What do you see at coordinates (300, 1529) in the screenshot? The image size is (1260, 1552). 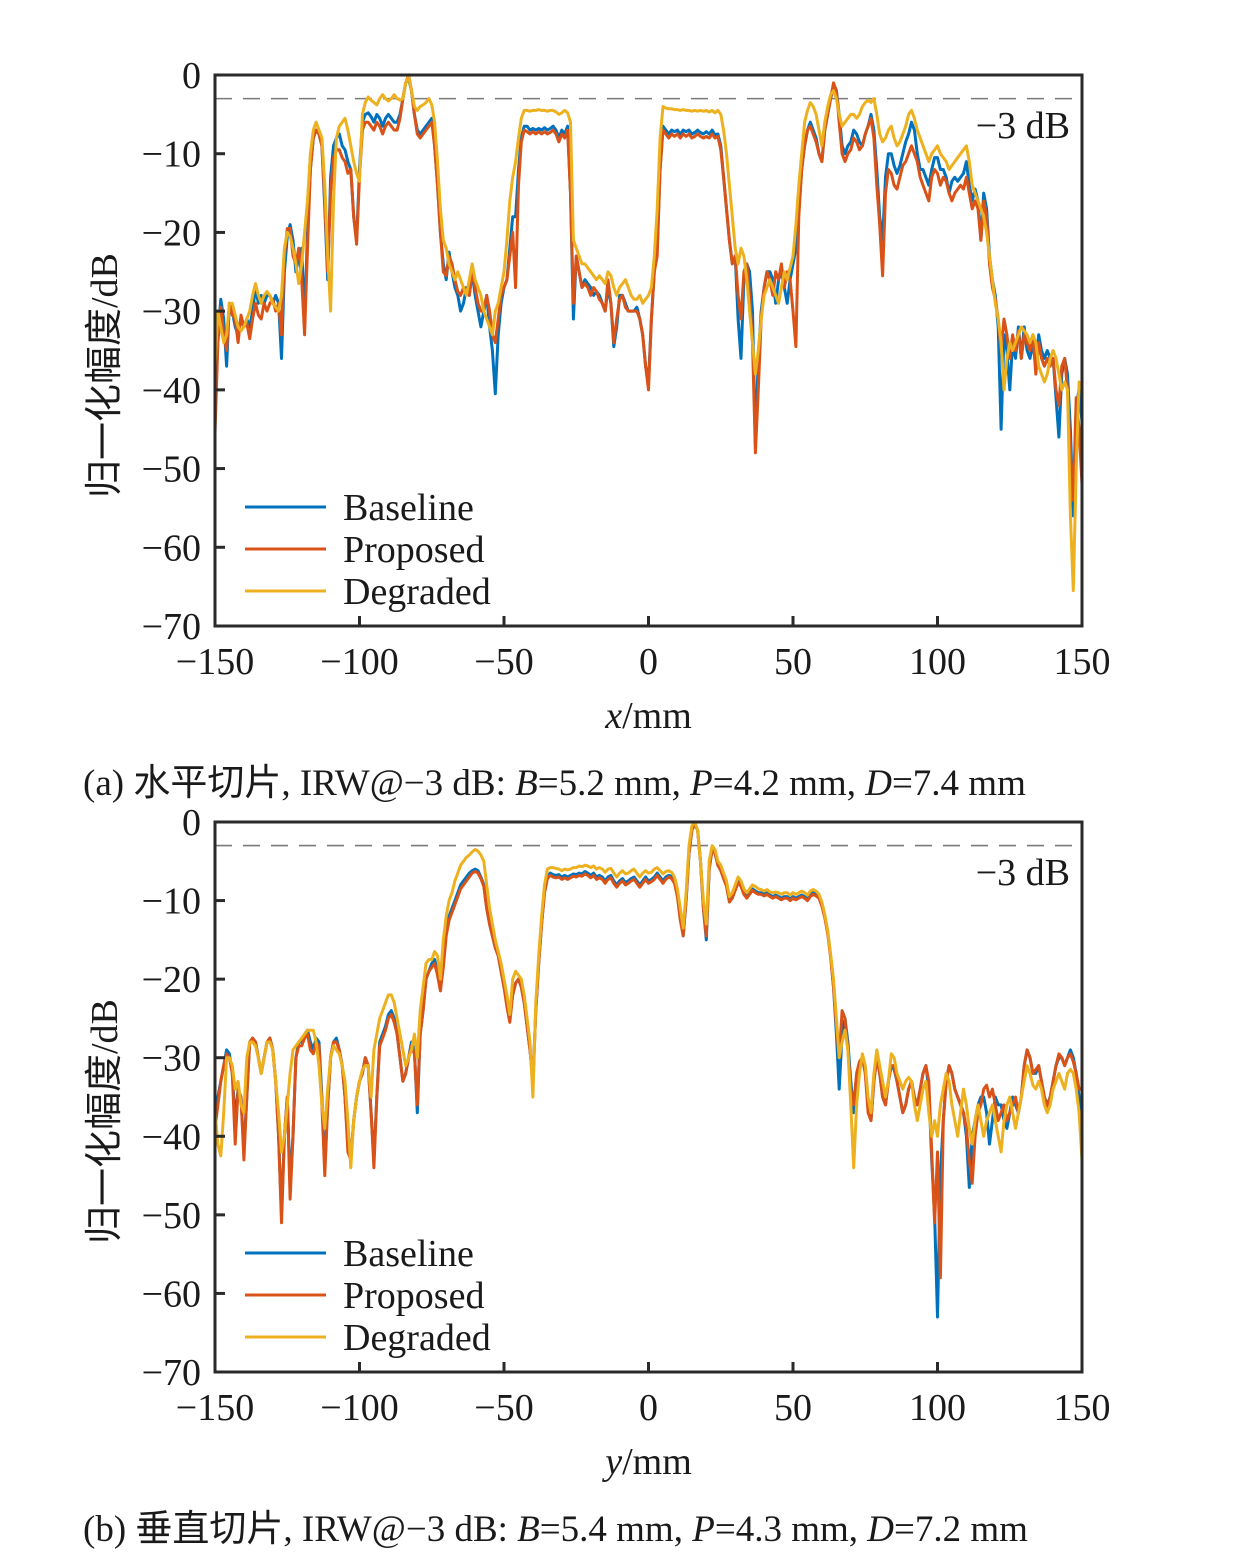 I see `caption-prefix: (b) 垂直切片, IRW@−3 dB:` at bounding box center [300, 1529].